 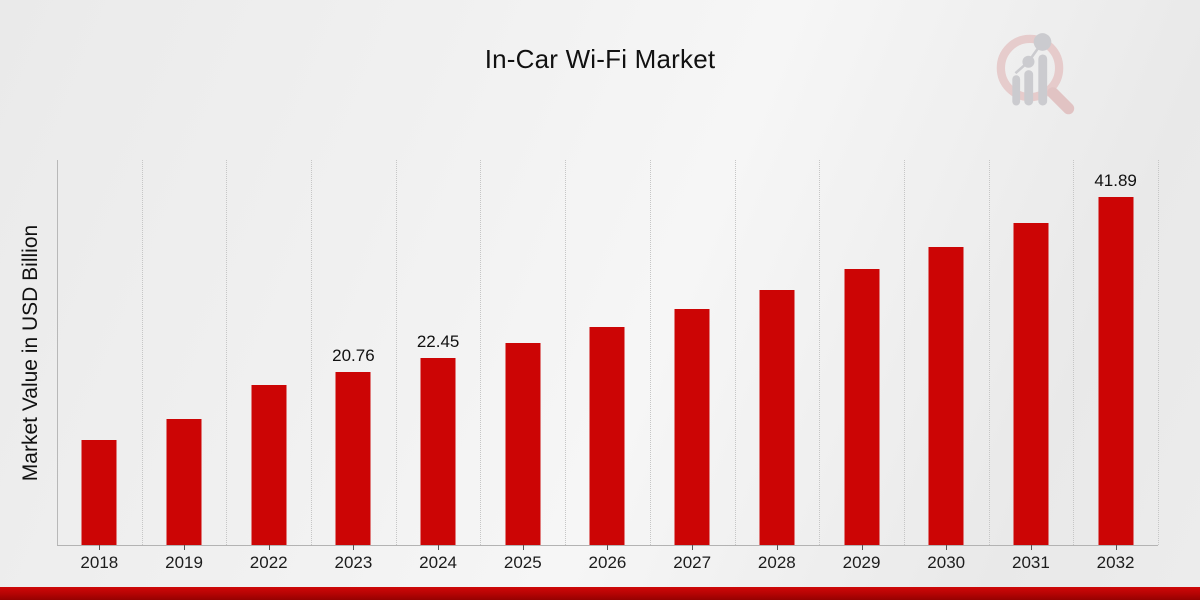 I want to click on bar-2031, so click(x=1031, y=383).